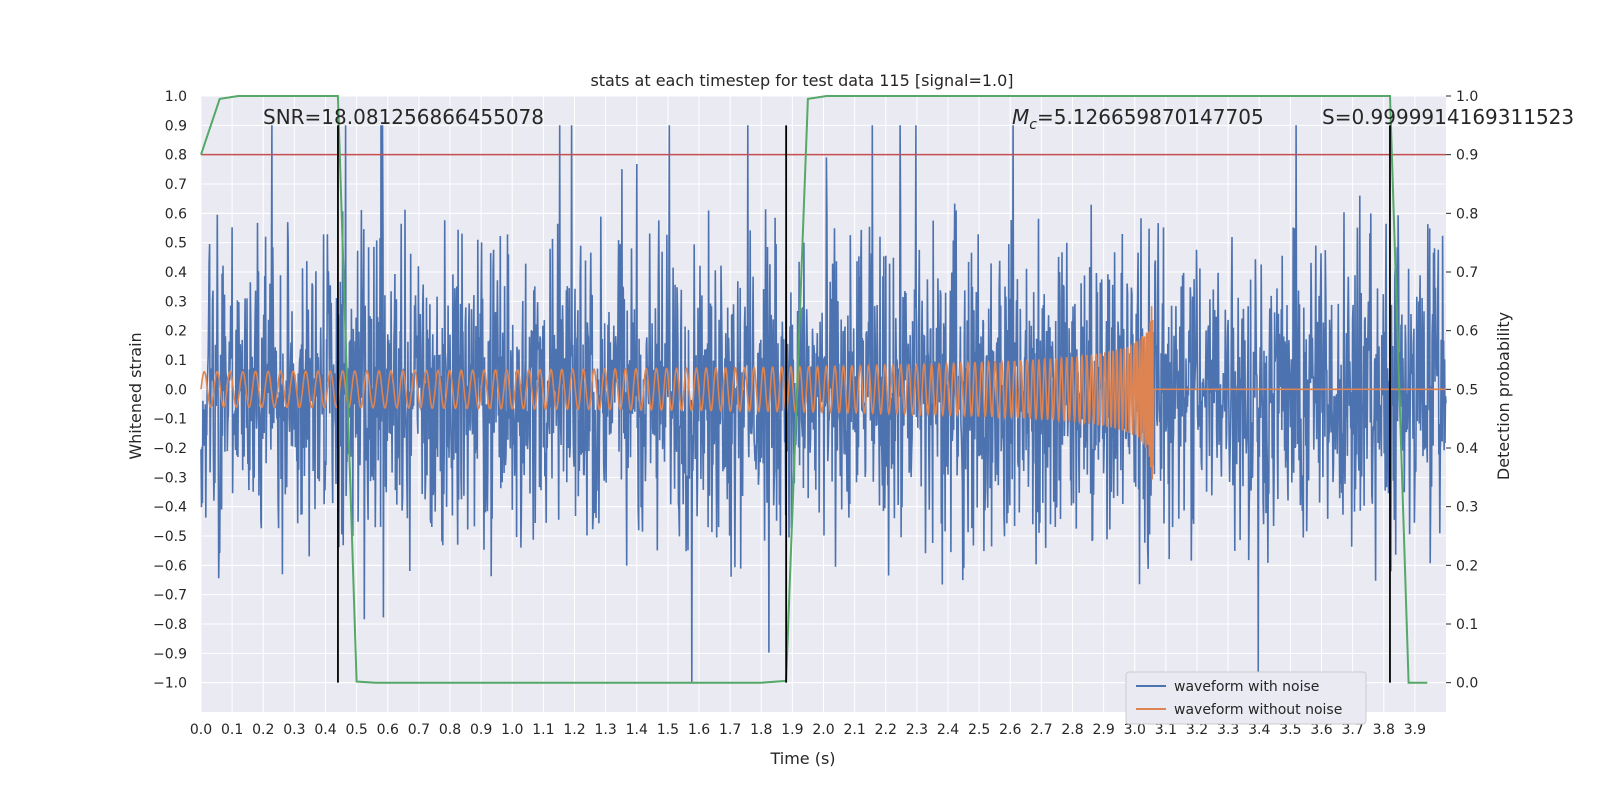  What do you see at coordinates (176, 302) in the screenshot?
I see `y-tick-label: 0.3` at bounding box center [176, 302].